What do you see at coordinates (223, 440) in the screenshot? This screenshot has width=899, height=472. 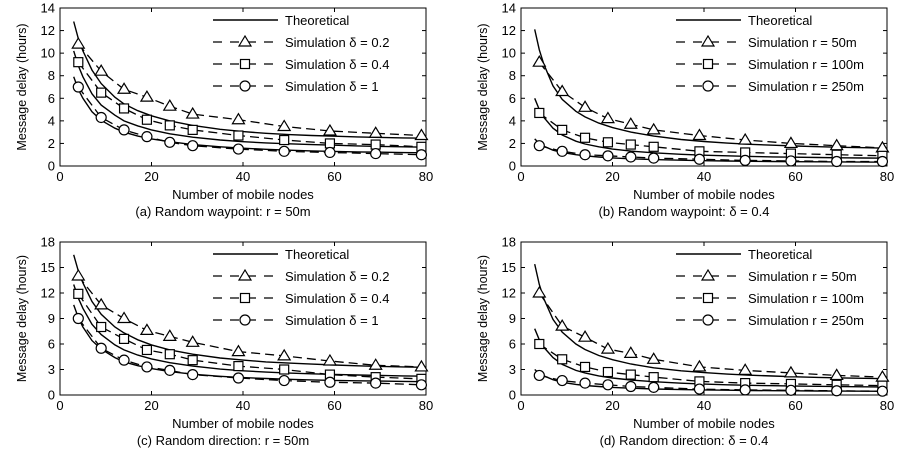 I see `subplot-caption: (c) Random direction: r = 50m` at bounding box center [223, 440].